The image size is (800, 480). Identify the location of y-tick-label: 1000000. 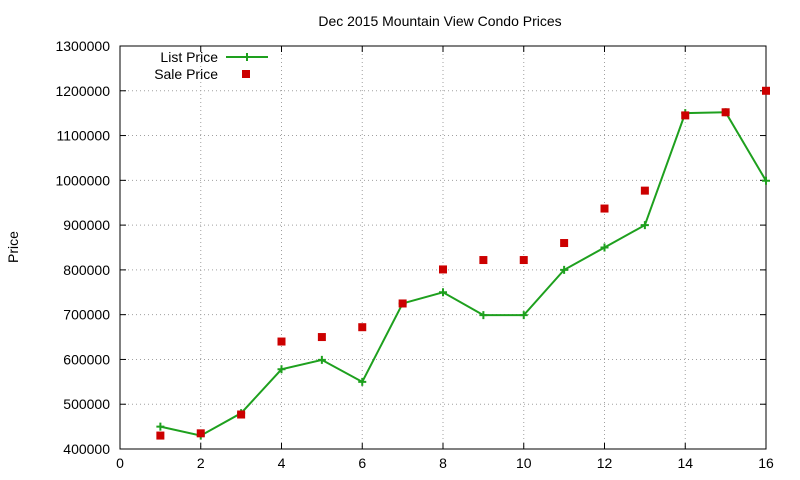
(82, 180).